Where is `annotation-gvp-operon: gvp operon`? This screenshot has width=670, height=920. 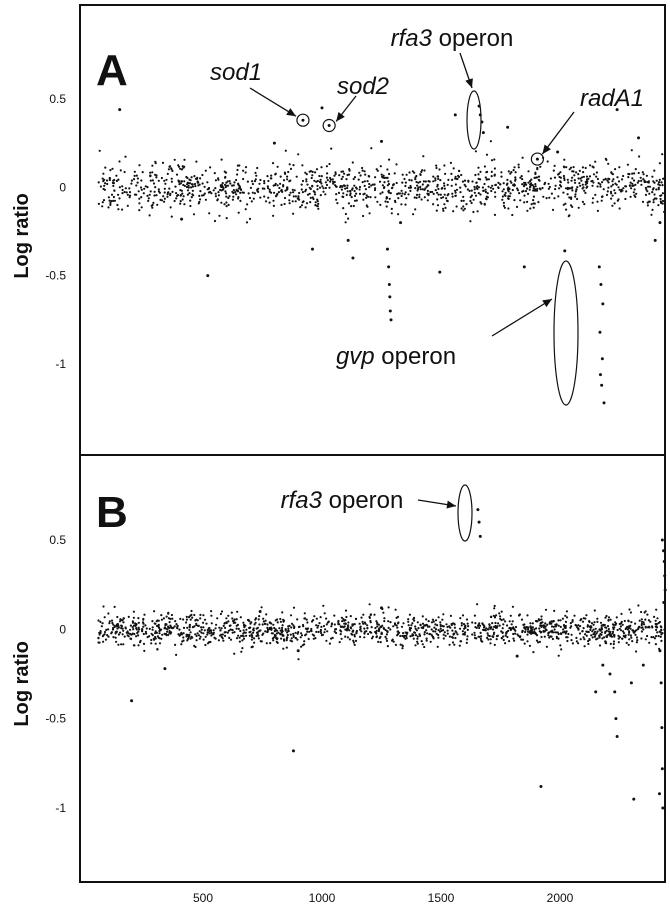 annotation-gvp-operon: gvp operon is located at coordinates (396, 356).